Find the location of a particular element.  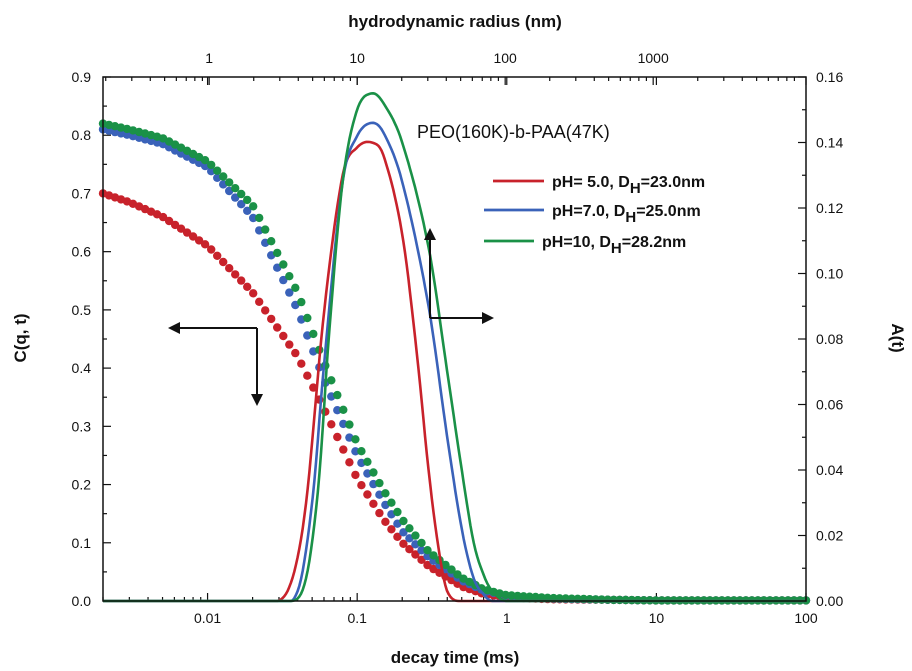

left-tick-label: 0.7 is located at coordinates (82, 193).